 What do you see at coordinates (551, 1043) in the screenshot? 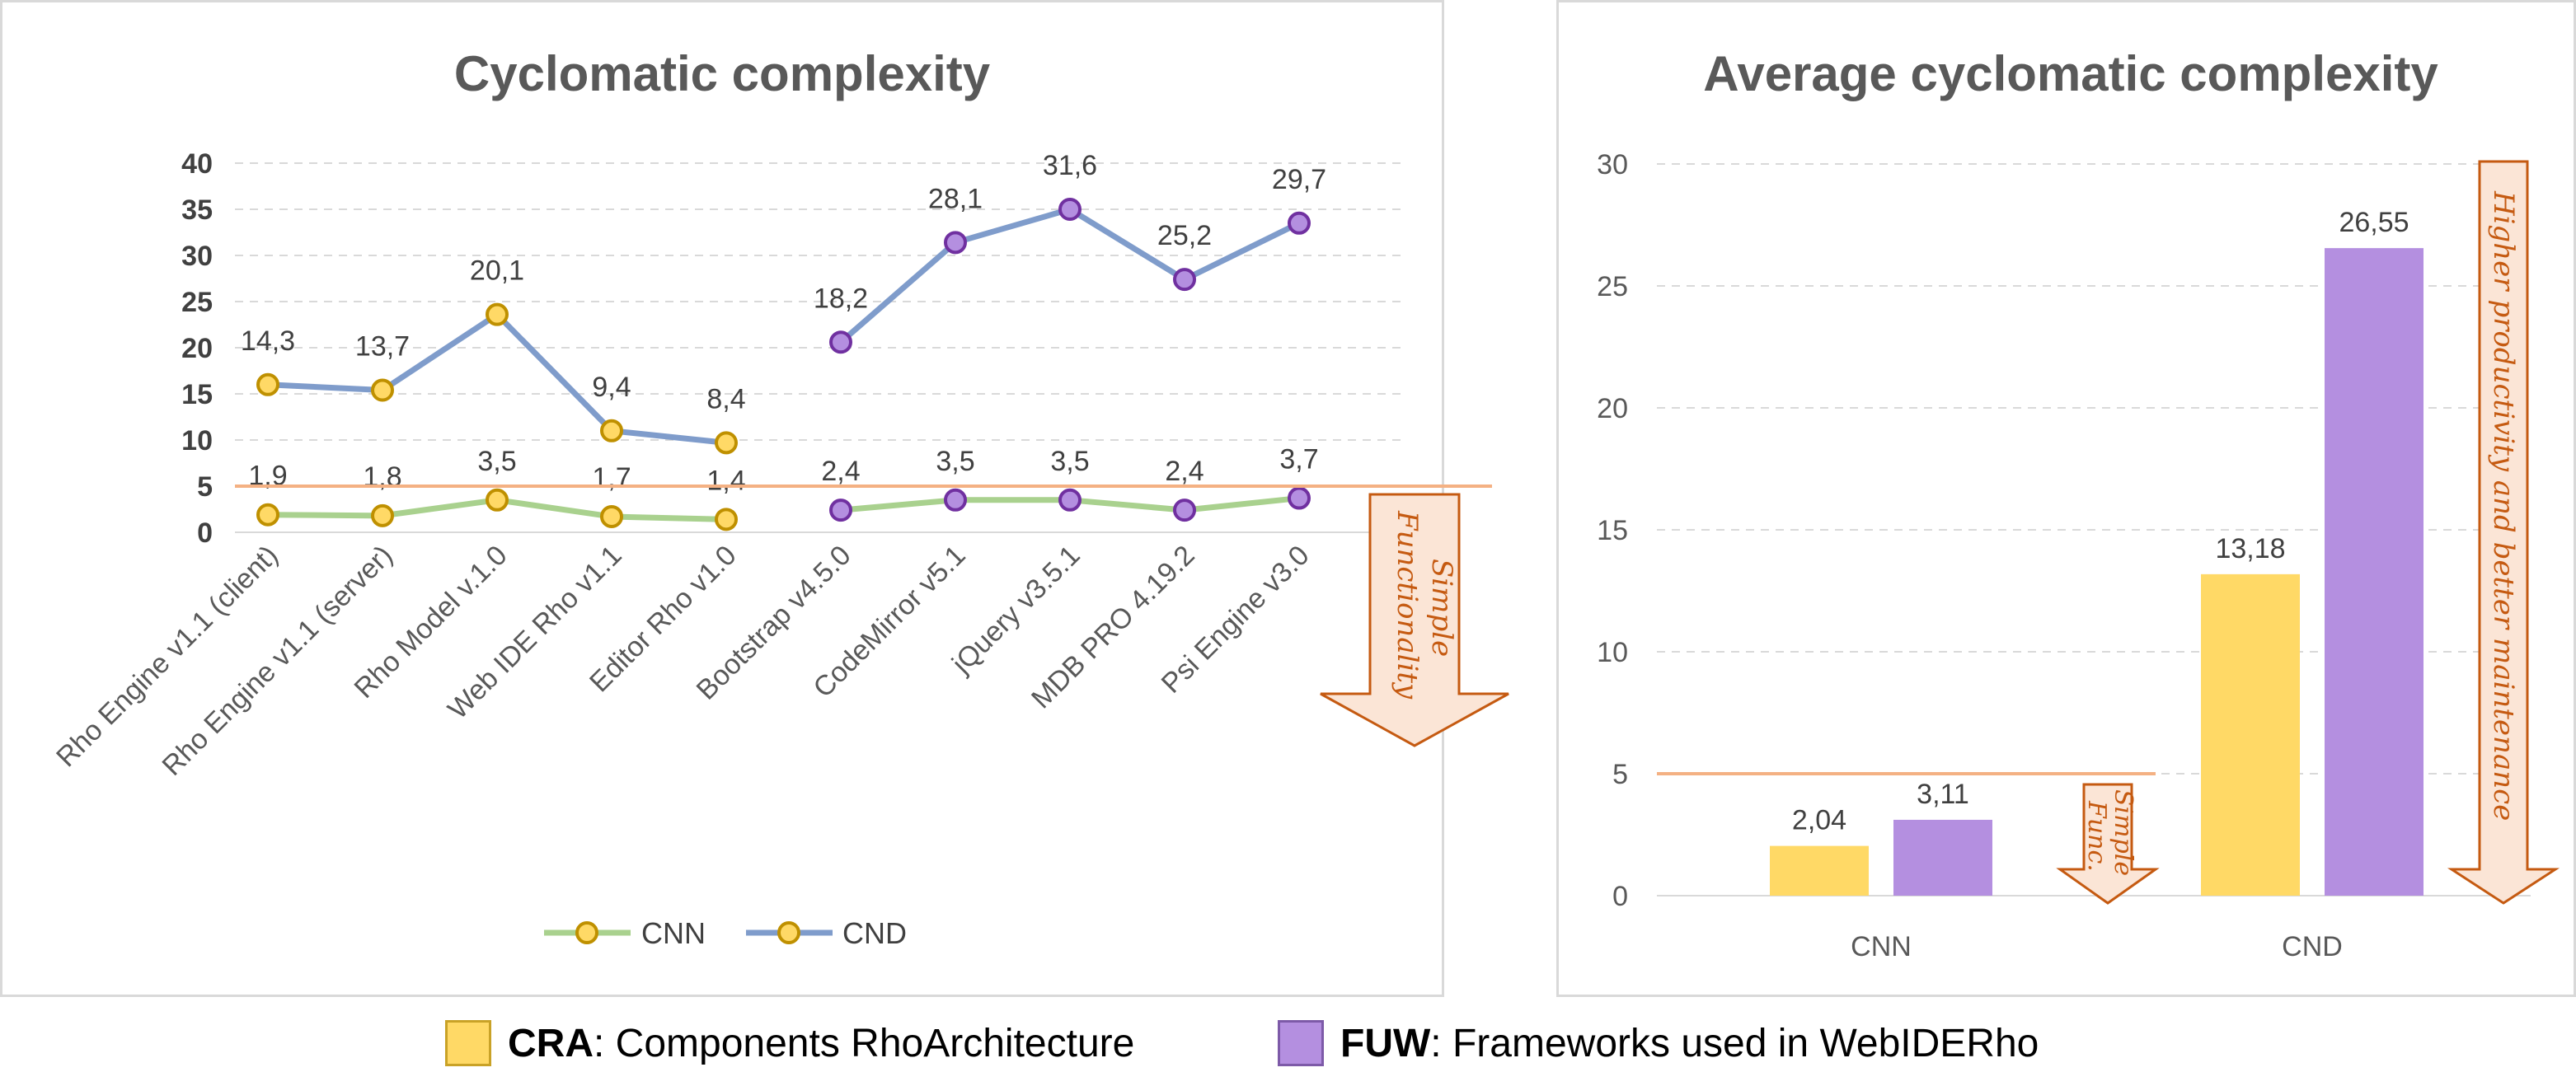
I see `cra-abbr: CRA` at bounding box center [551, 1043].